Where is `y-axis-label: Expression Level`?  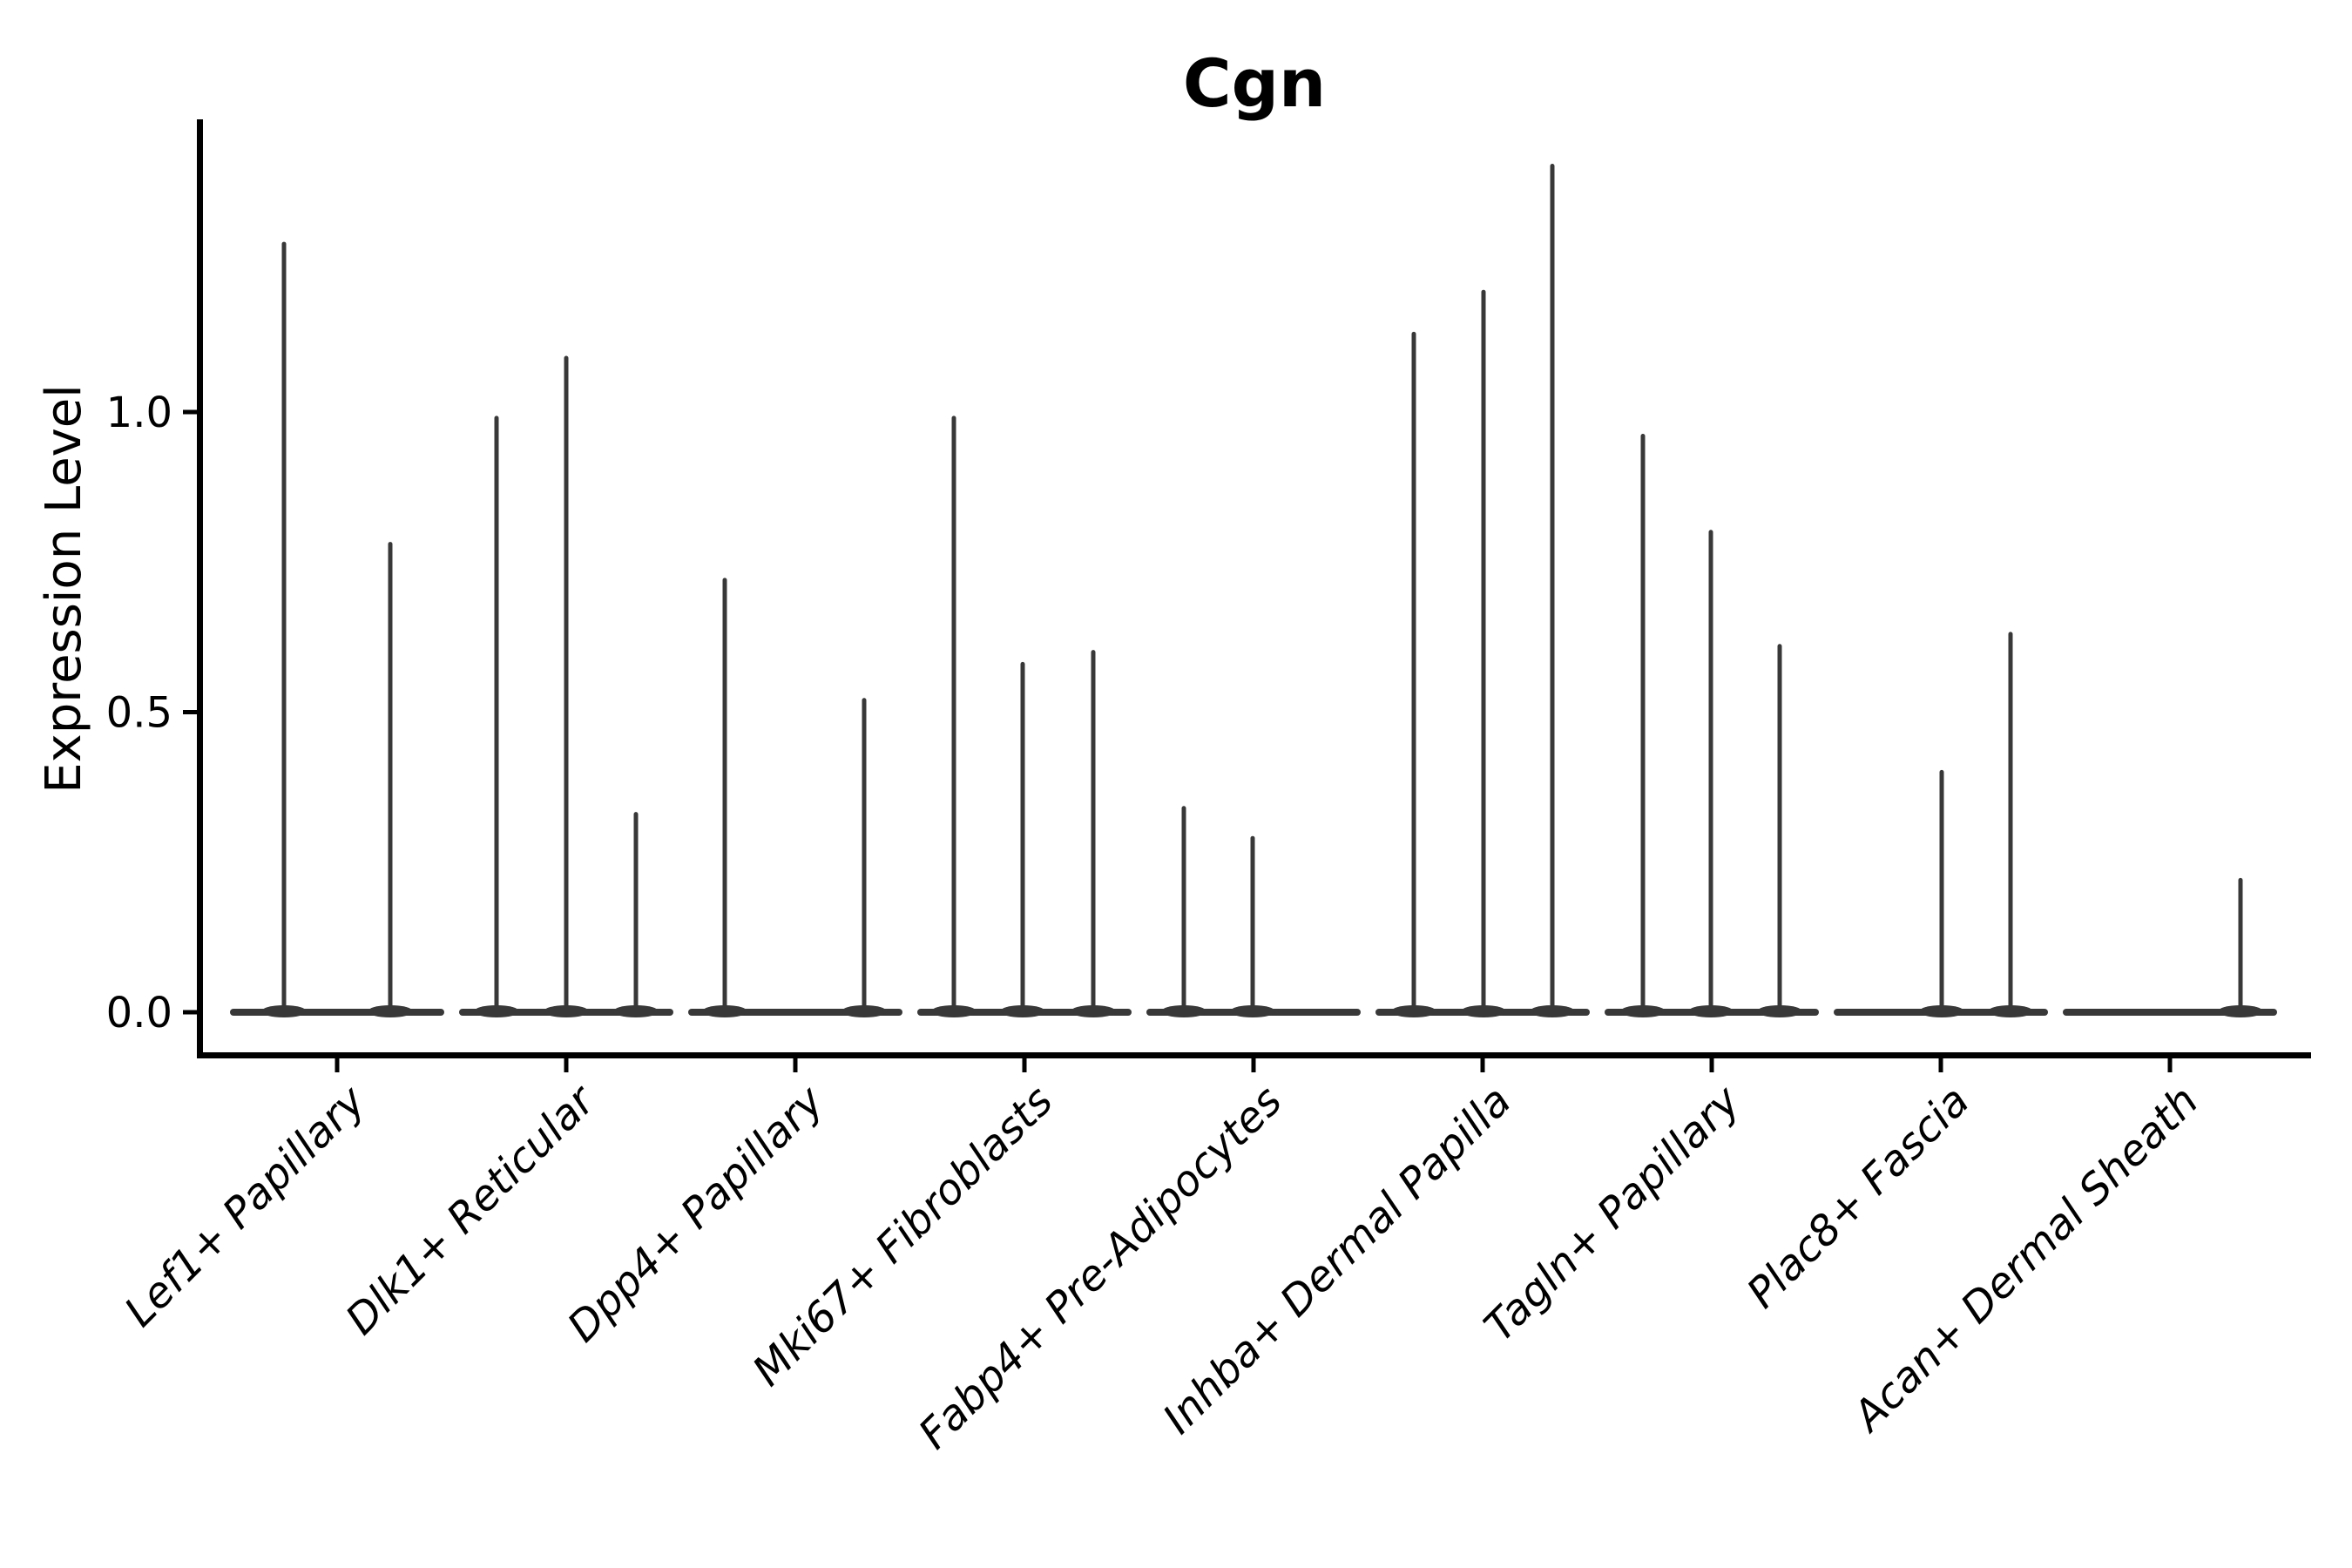
y-axis-label: Expression Level is located at coordinates (64, 589).